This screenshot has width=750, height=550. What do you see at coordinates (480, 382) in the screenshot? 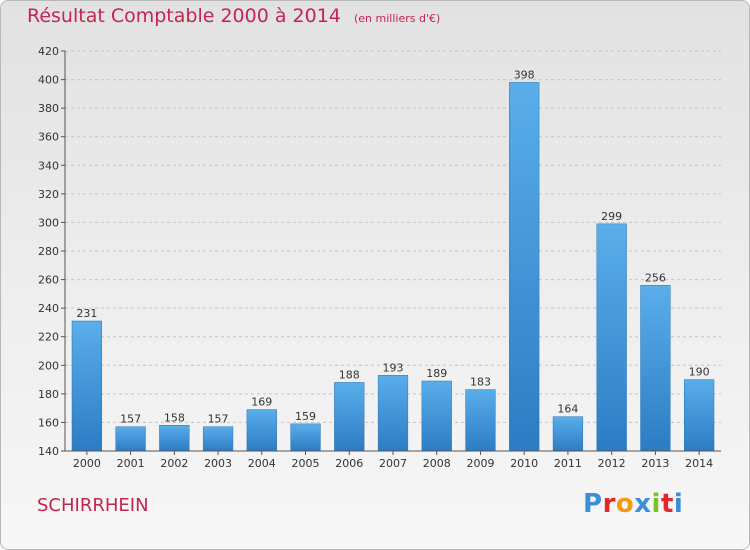
I see `bar-value-label: 183` at bounding box center [480, 382].